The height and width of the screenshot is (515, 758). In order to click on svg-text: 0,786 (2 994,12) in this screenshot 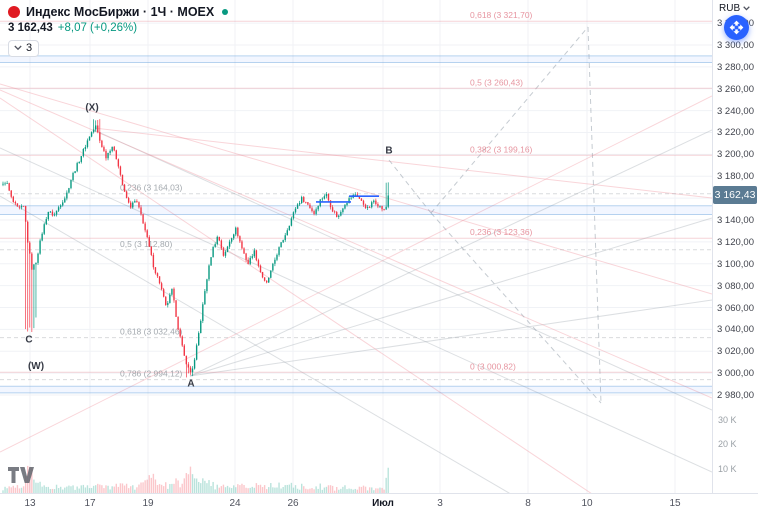, I will do `click(151, 374)`.